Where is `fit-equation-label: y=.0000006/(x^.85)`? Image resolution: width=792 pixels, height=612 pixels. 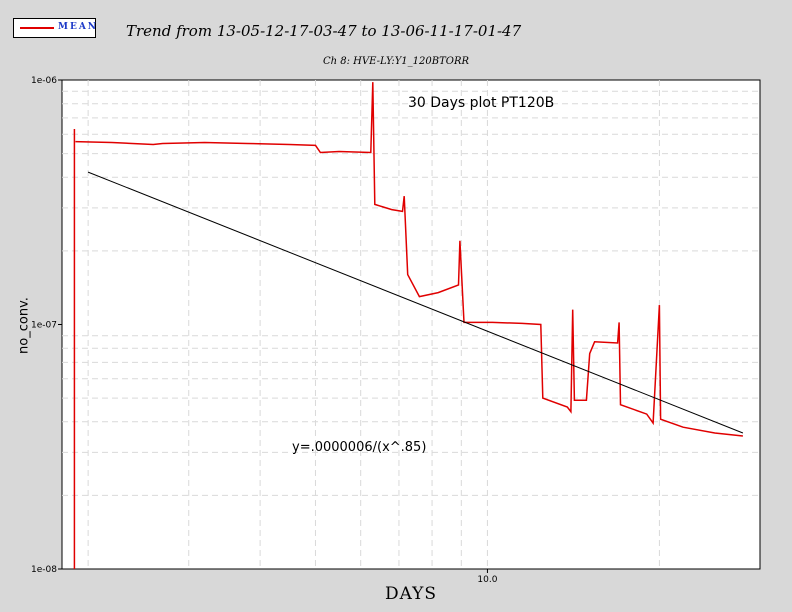
fit-equation-label: y=.0000006/(x^.85) is located at coordinates (359, 447).